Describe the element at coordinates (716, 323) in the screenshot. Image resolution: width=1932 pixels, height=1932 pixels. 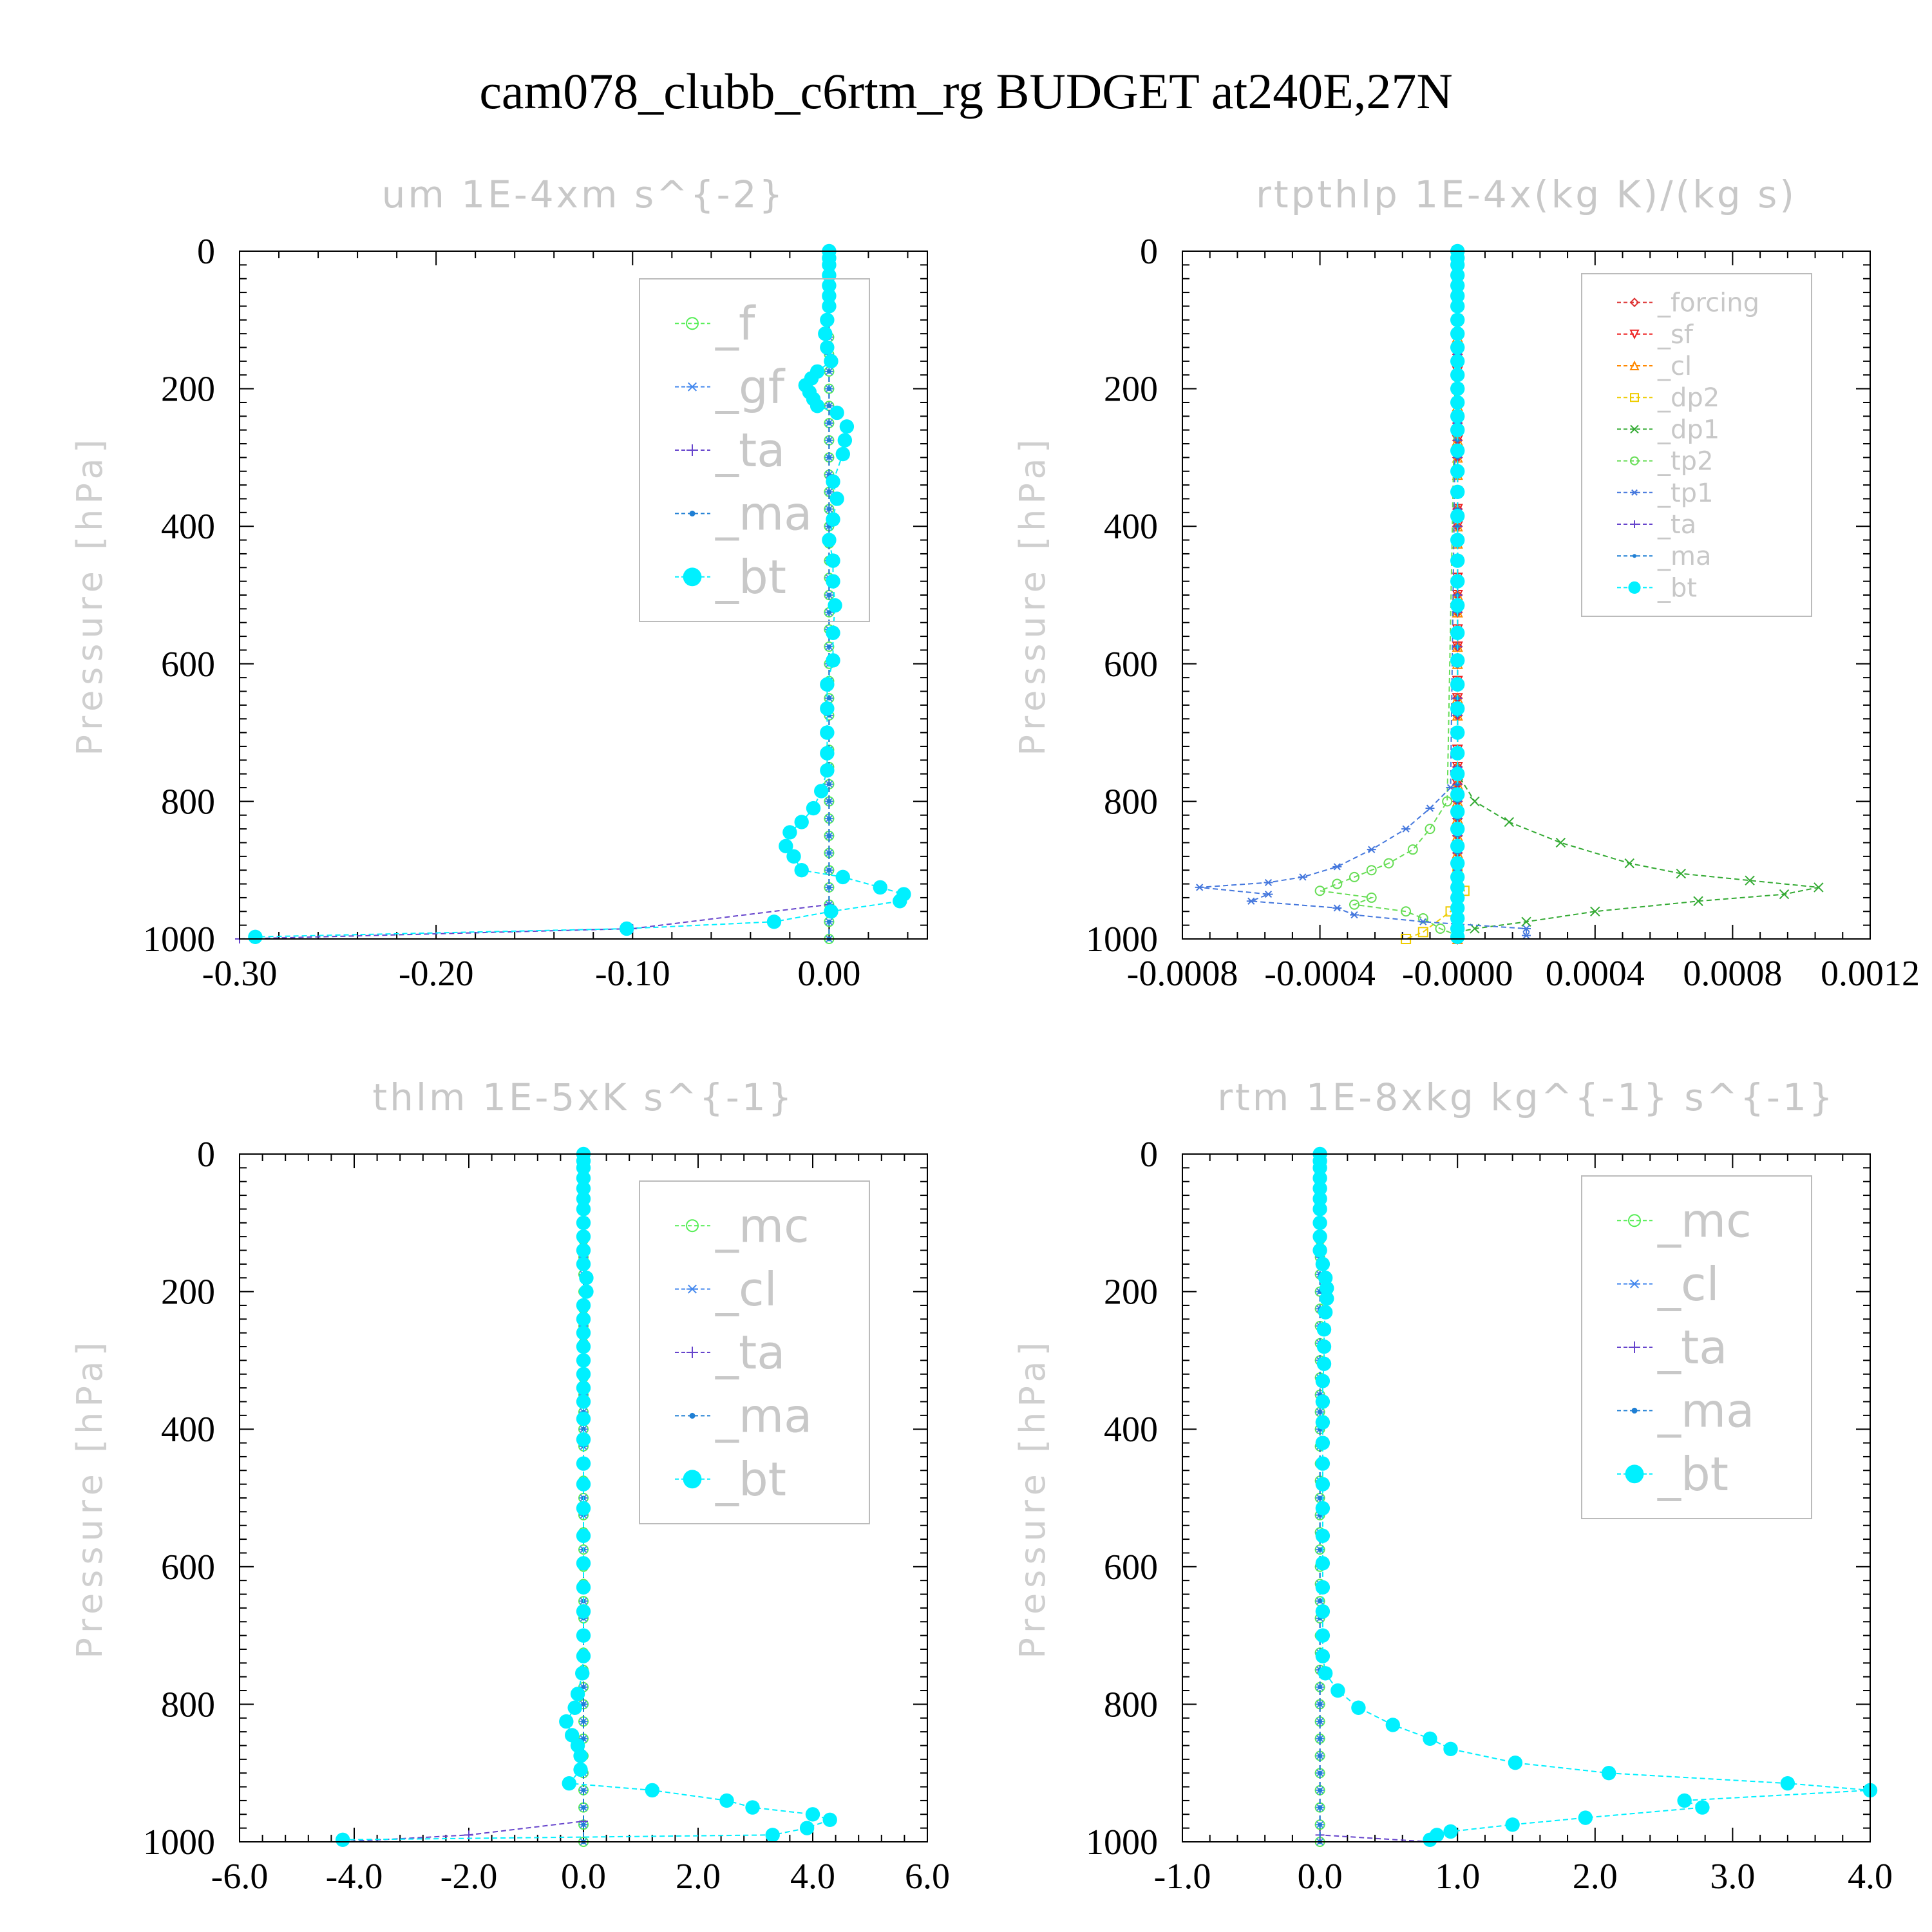
I see `um-legend-entry: _f` at that location.